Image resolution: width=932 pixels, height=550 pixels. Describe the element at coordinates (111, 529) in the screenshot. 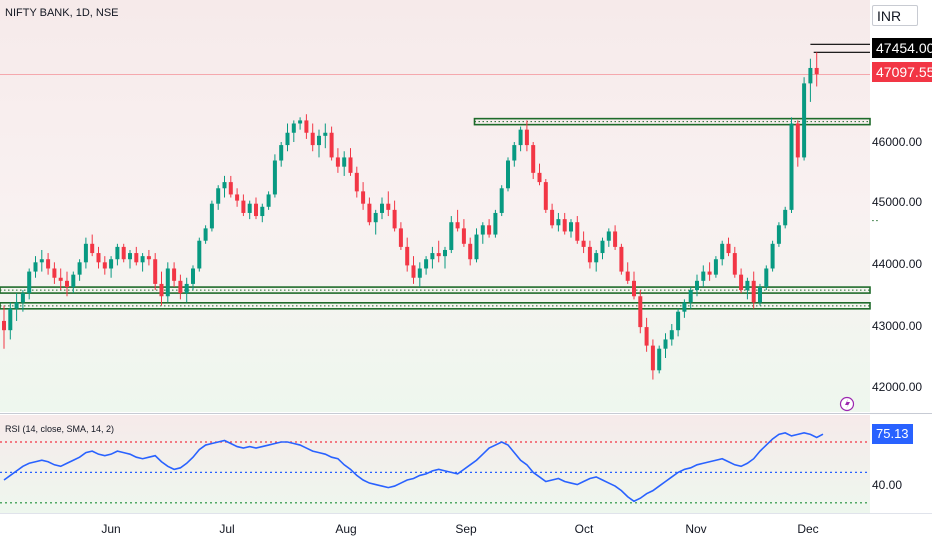

I see `month-label: Jun` at that location.